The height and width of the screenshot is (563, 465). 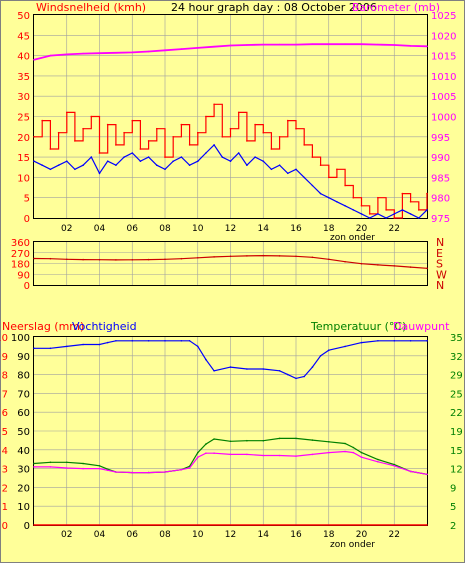 I want to click on x-tick-label: 20, so click(x=362, y=229).